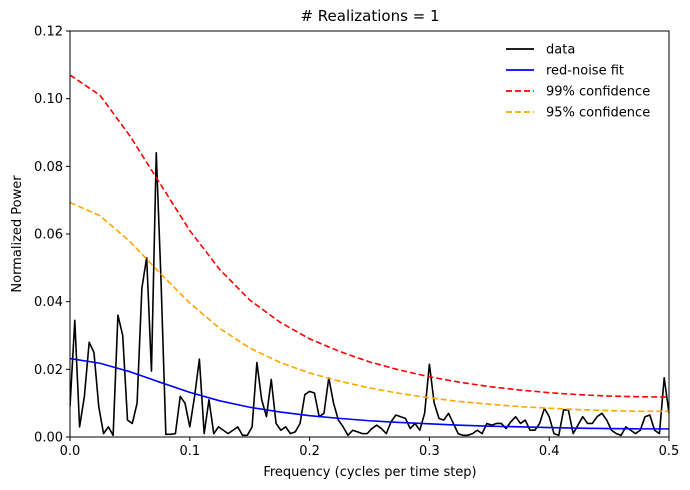 The height and width of the screenshot is (490, 690). Describe the element at coordinates (48, 99) in the screenshot. I see `y-tick-label: 0.10` at that location.